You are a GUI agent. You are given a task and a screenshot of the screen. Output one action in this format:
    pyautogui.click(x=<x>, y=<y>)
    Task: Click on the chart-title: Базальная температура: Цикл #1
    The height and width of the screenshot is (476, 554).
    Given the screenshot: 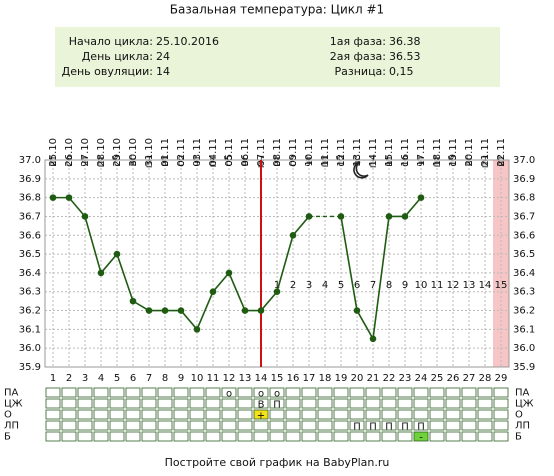 What is the action you would take?
    pyautogui.click(x=277, y=10)
    